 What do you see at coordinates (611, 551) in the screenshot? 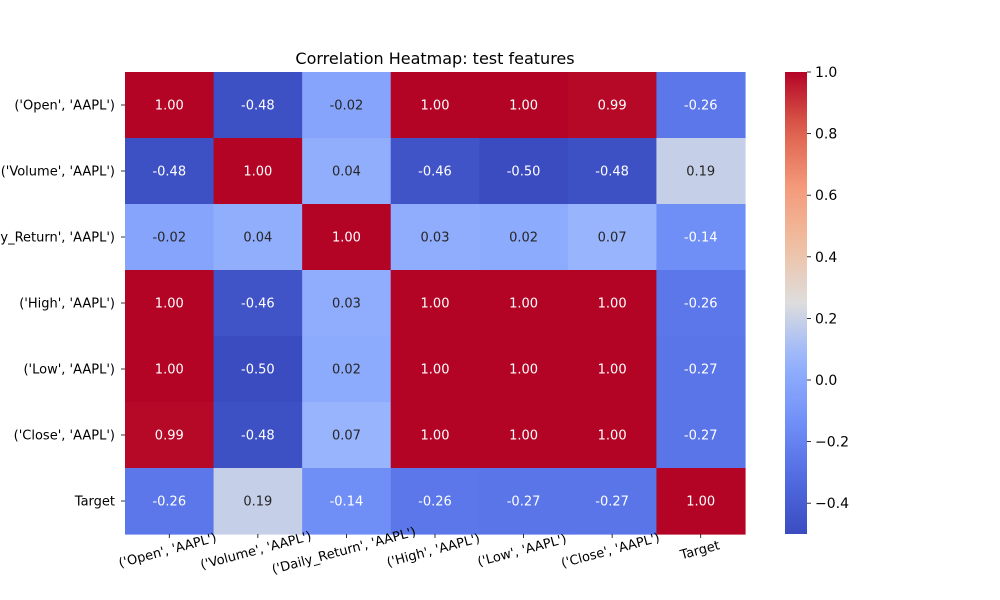
I see `column-tick-label: ('Close', 'AAPL')` at bounding box center [611, 551].